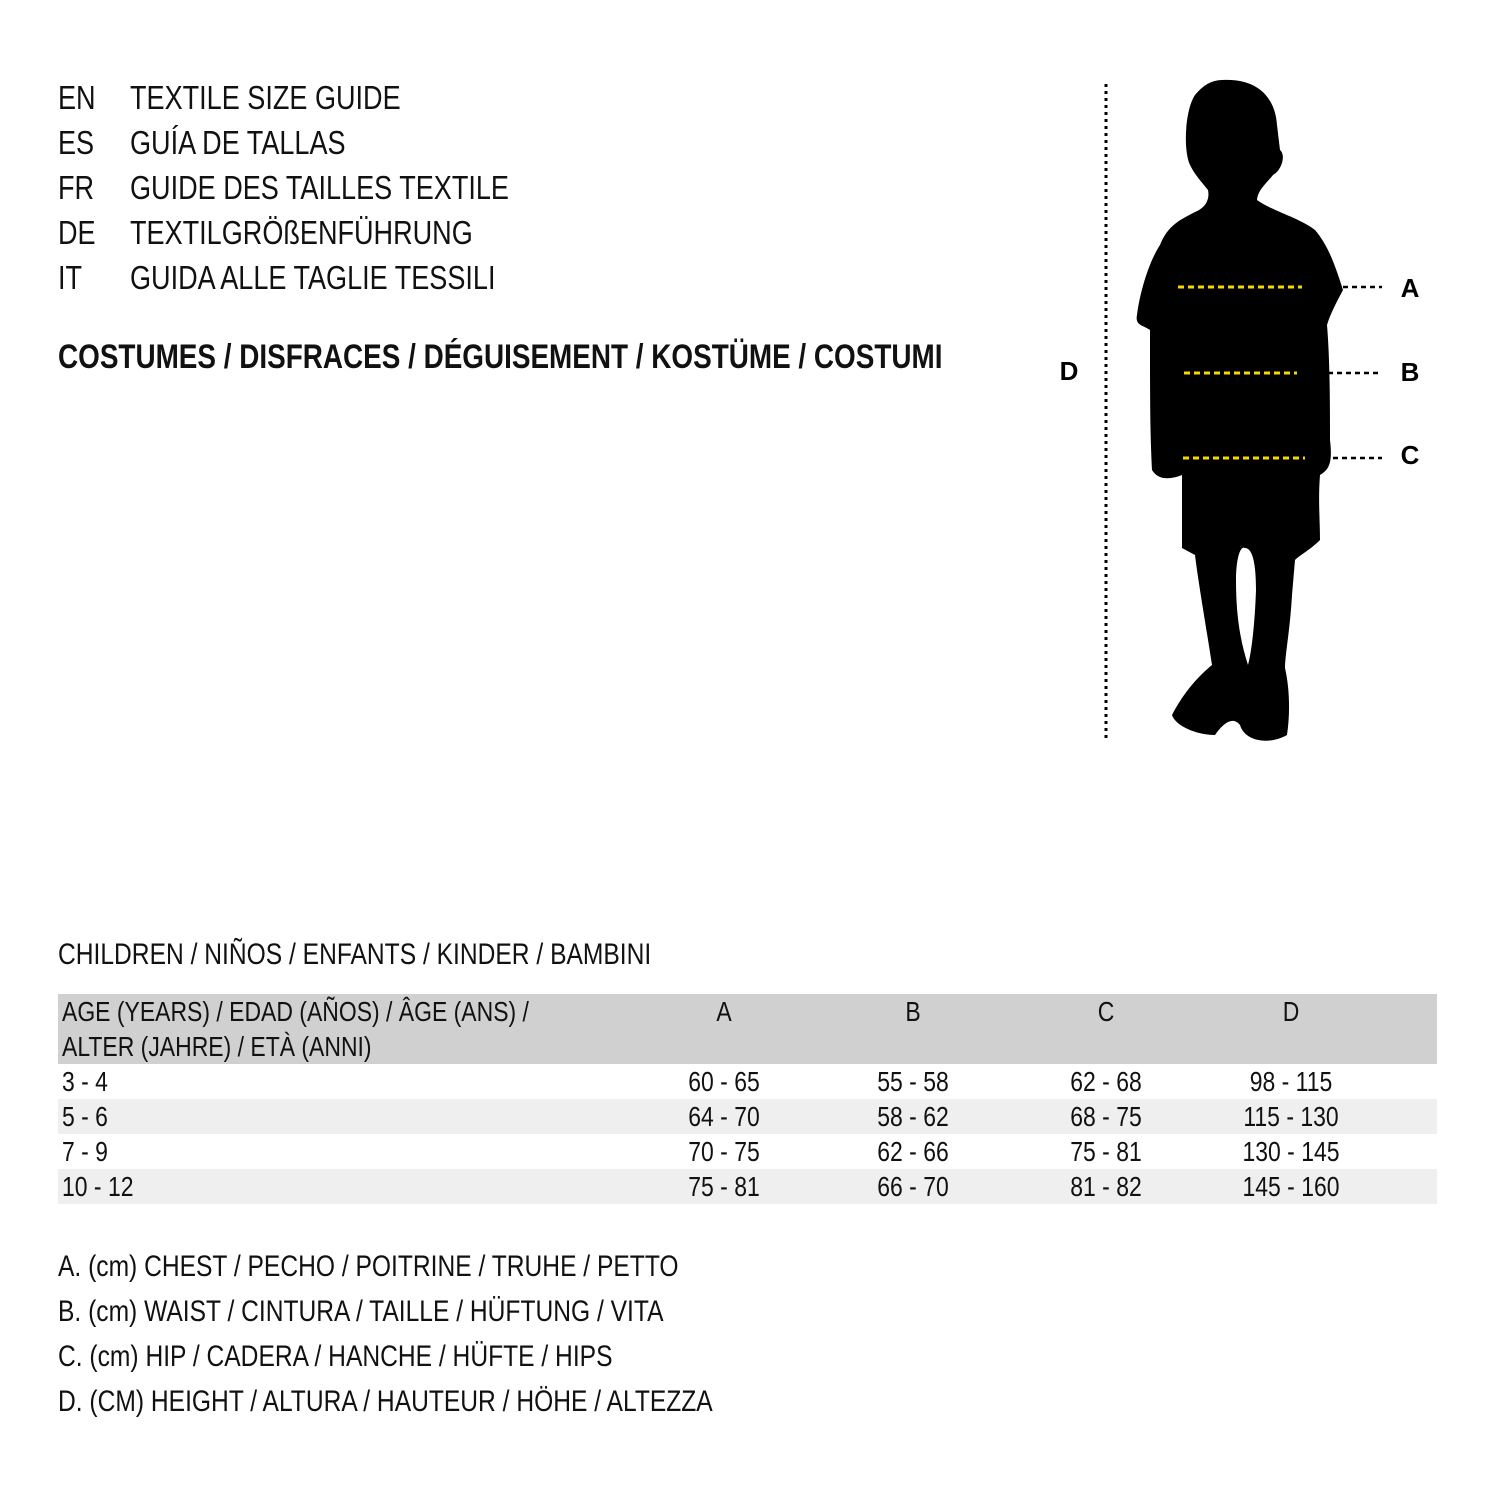  I want to click on cell-a-text: 60 - 65, so click(724, 1081).